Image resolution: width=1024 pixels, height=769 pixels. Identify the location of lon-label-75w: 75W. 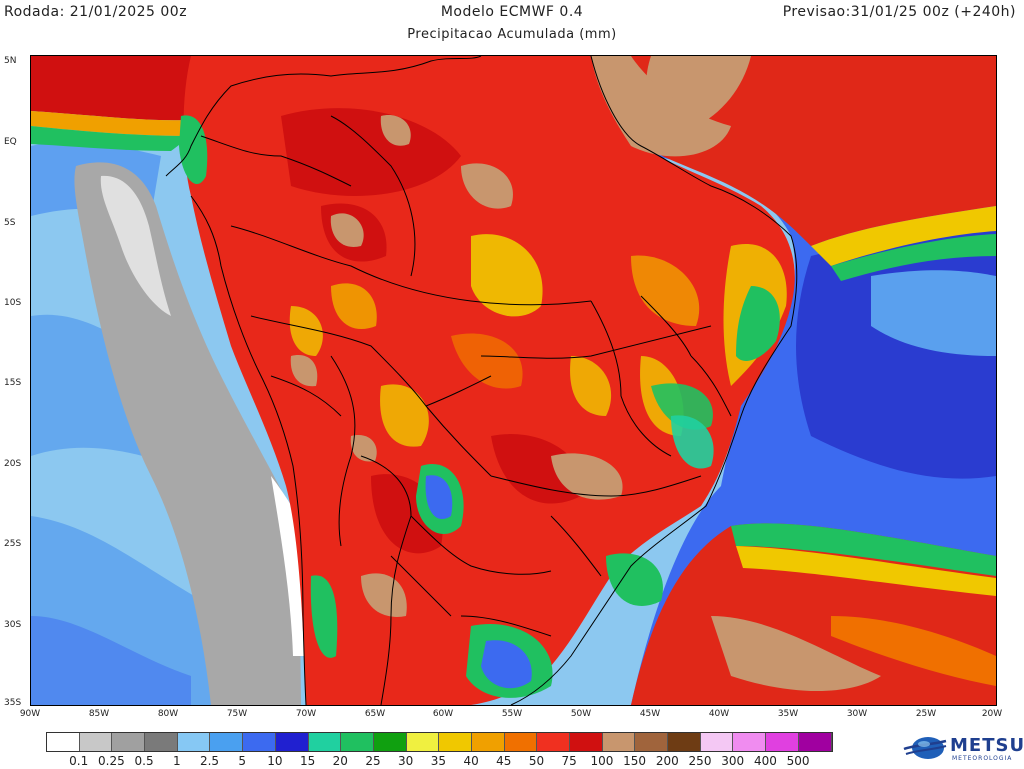
(237, 714).